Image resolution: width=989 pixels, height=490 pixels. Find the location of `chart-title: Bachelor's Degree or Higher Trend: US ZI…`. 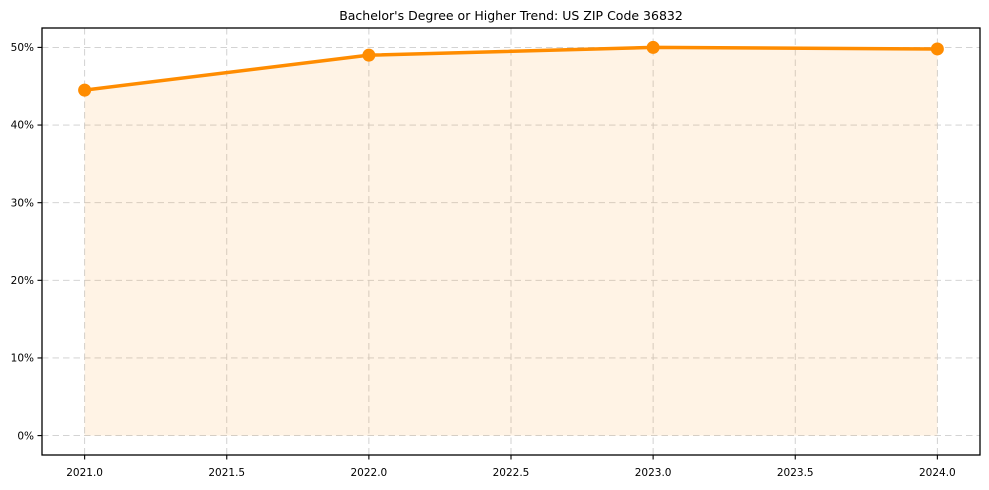

chart-title: Bachelor's Degree or Higher Trend: US ZI… is located at coordinates (511, 15).